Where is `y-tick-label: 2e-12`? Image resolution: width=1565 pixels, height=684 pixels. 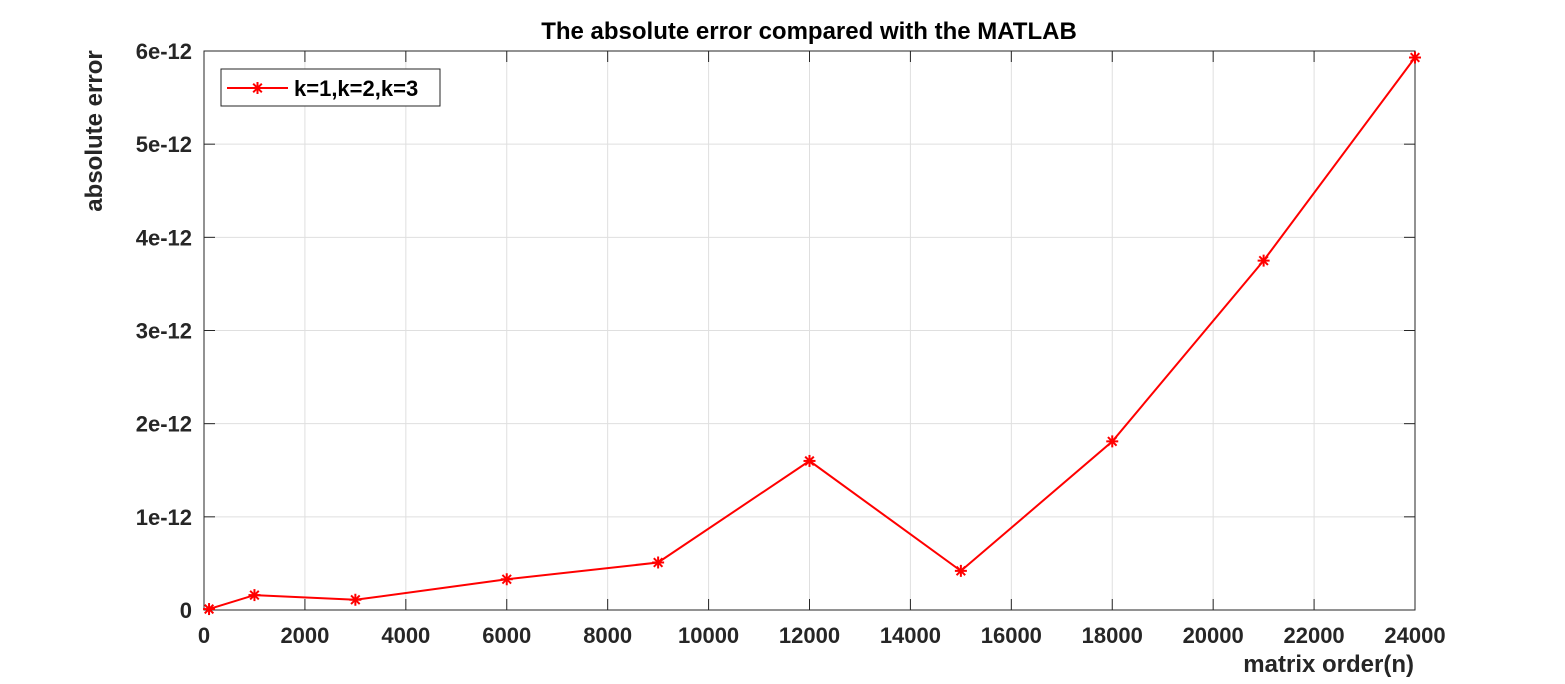
y-tick-label: 2e-12 is located at coordinates (164, 424).